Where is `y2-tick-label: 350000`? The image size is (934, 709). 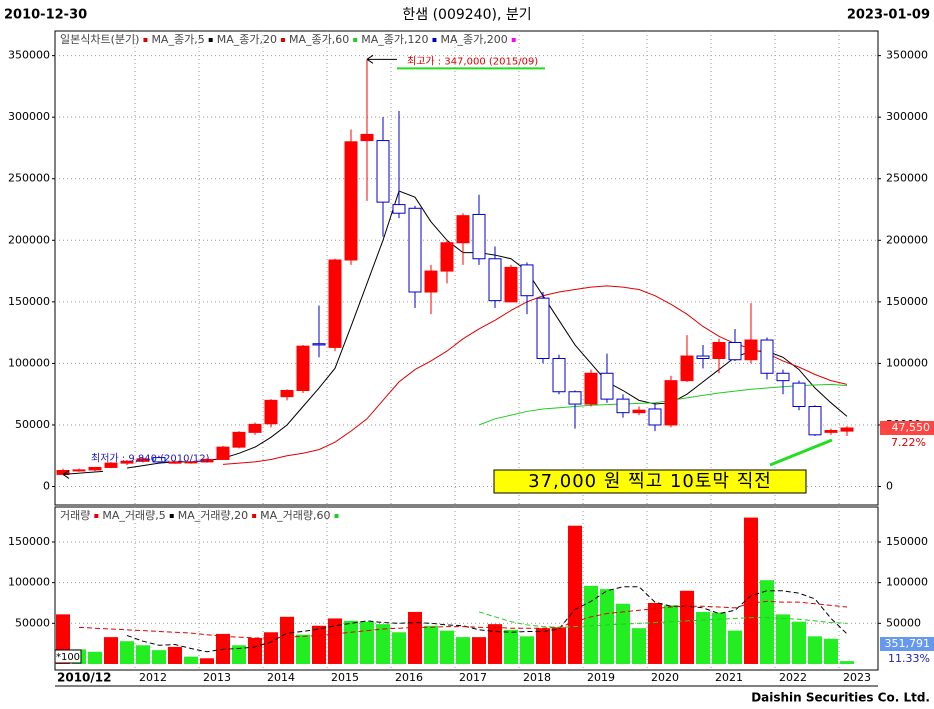
y2-tick-label: 350000 is located at coordinates (907, 55).